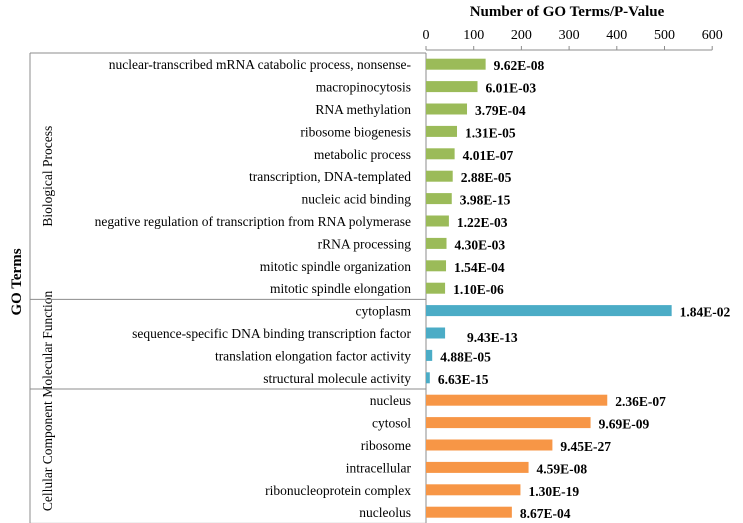  What do you see at coordinates (386, 445) in the screenshot?
I see `term-label: ribosome` at bounding box center [386, 445].